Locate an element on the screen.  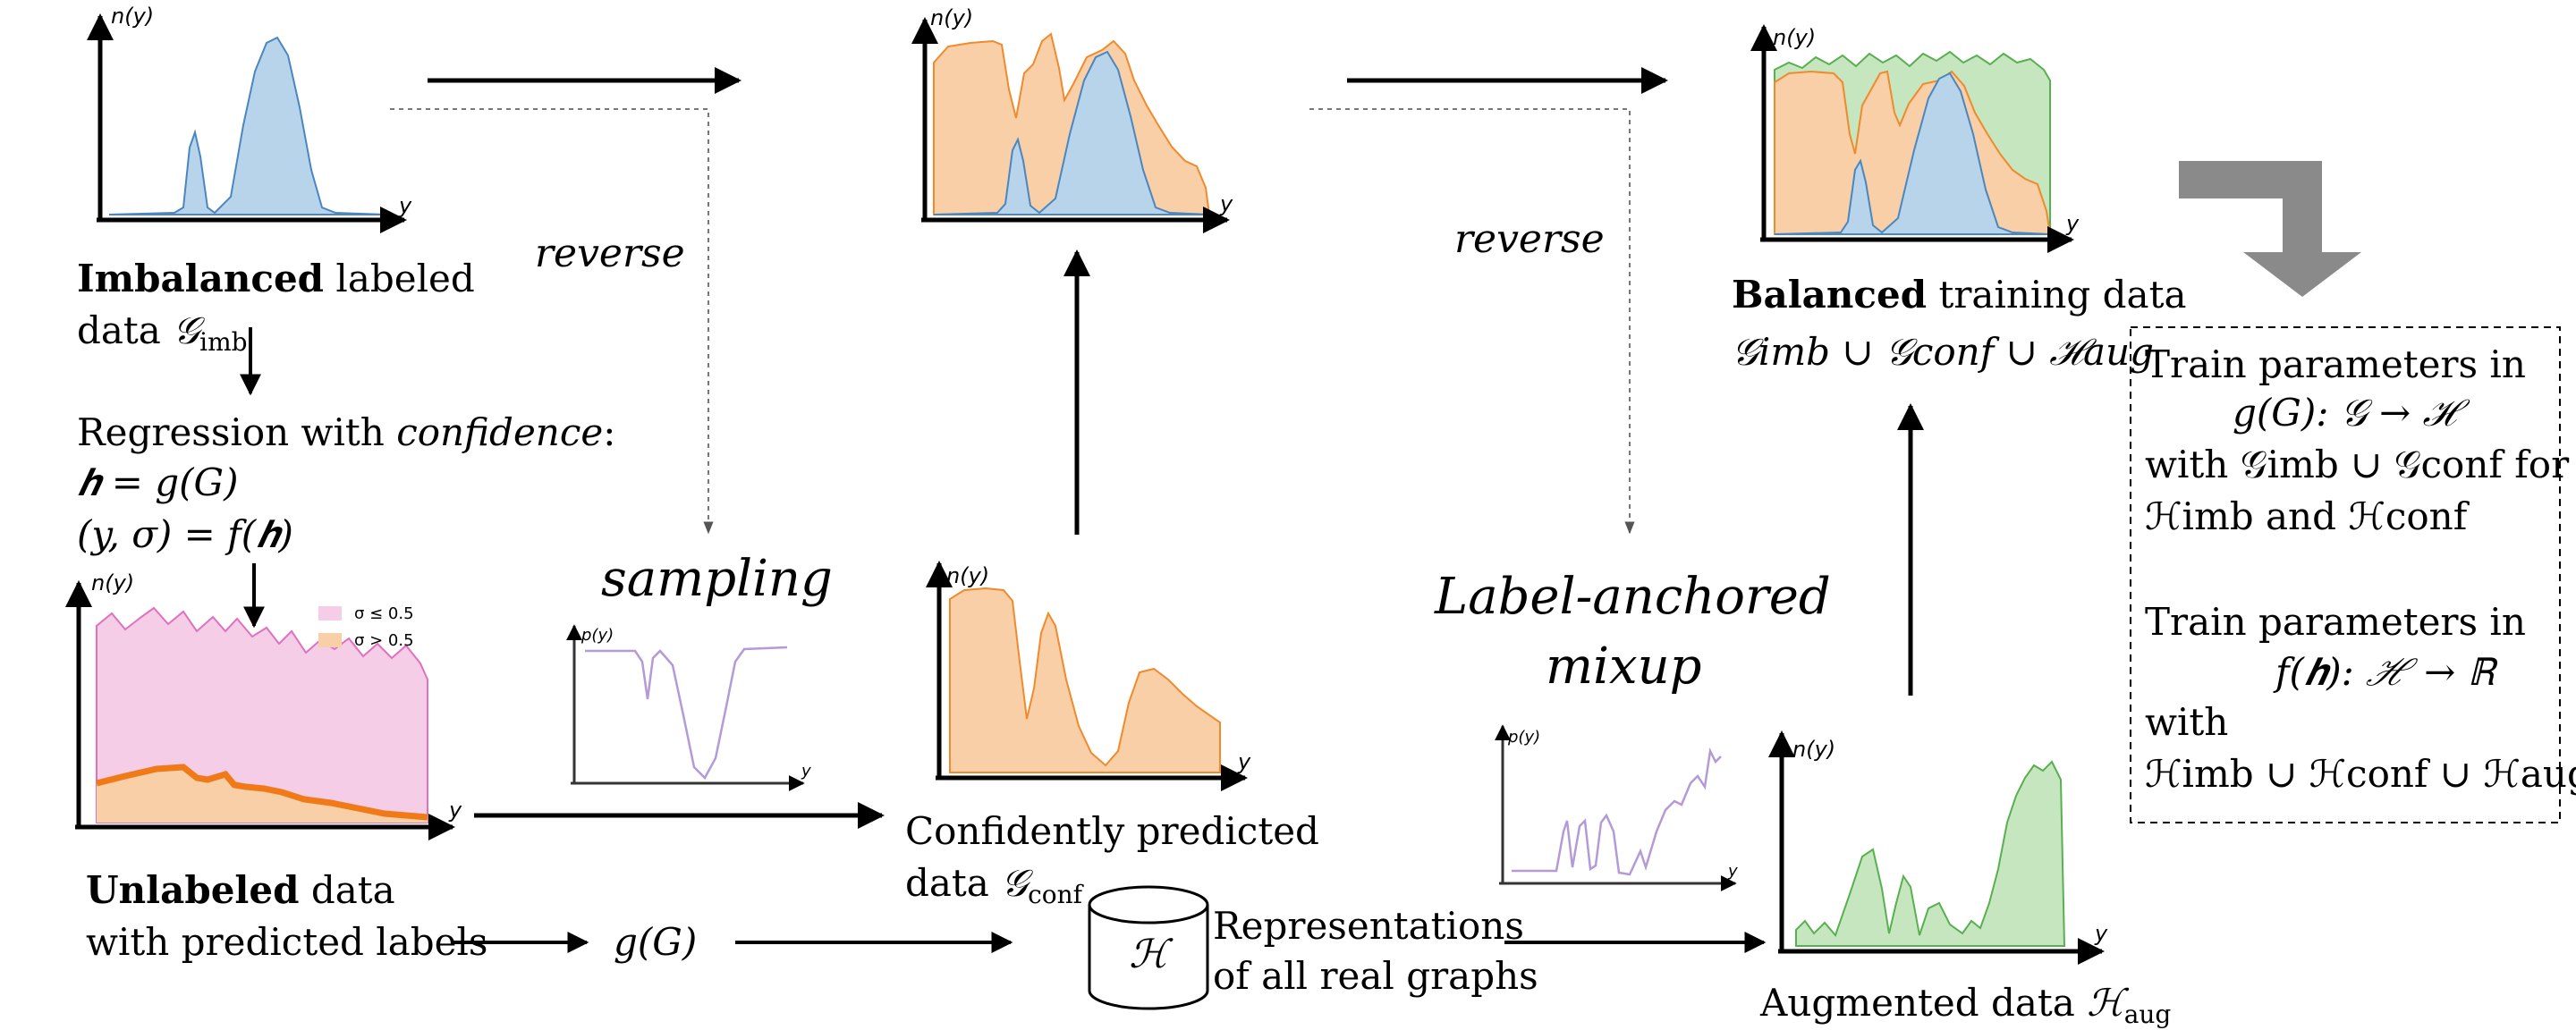
confident-data-label: data 𝒢conf is located at coordinates (995, 885).